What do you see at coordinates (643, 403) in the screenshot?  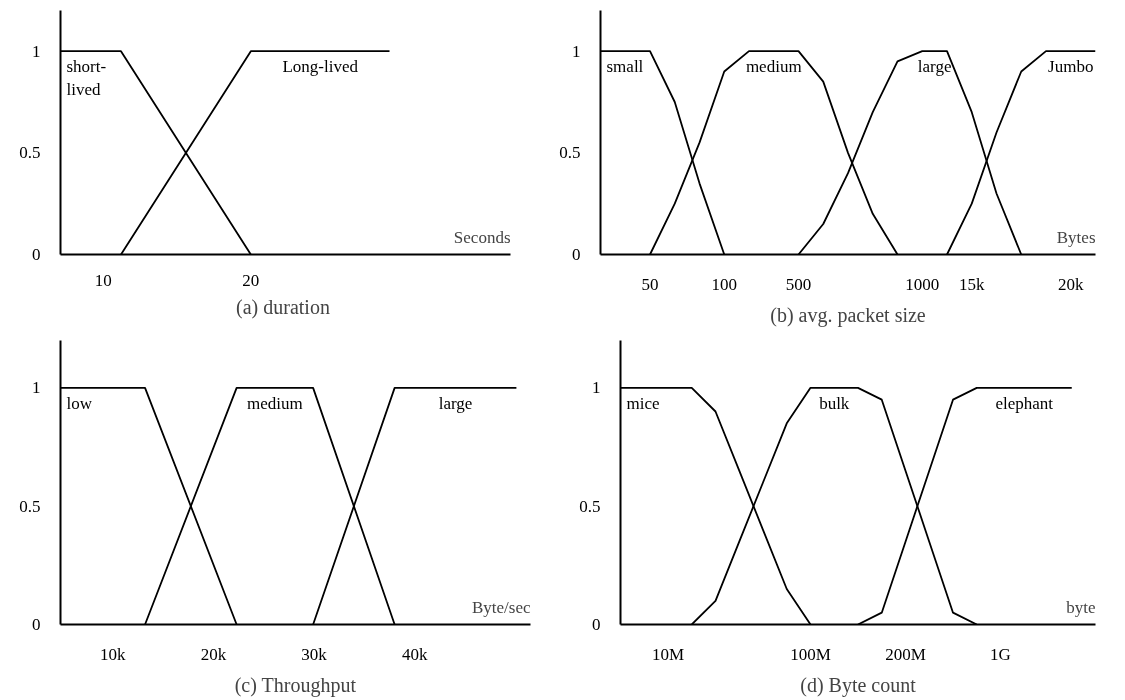 I see `series-label: mice` at bounding box center [643, 403].